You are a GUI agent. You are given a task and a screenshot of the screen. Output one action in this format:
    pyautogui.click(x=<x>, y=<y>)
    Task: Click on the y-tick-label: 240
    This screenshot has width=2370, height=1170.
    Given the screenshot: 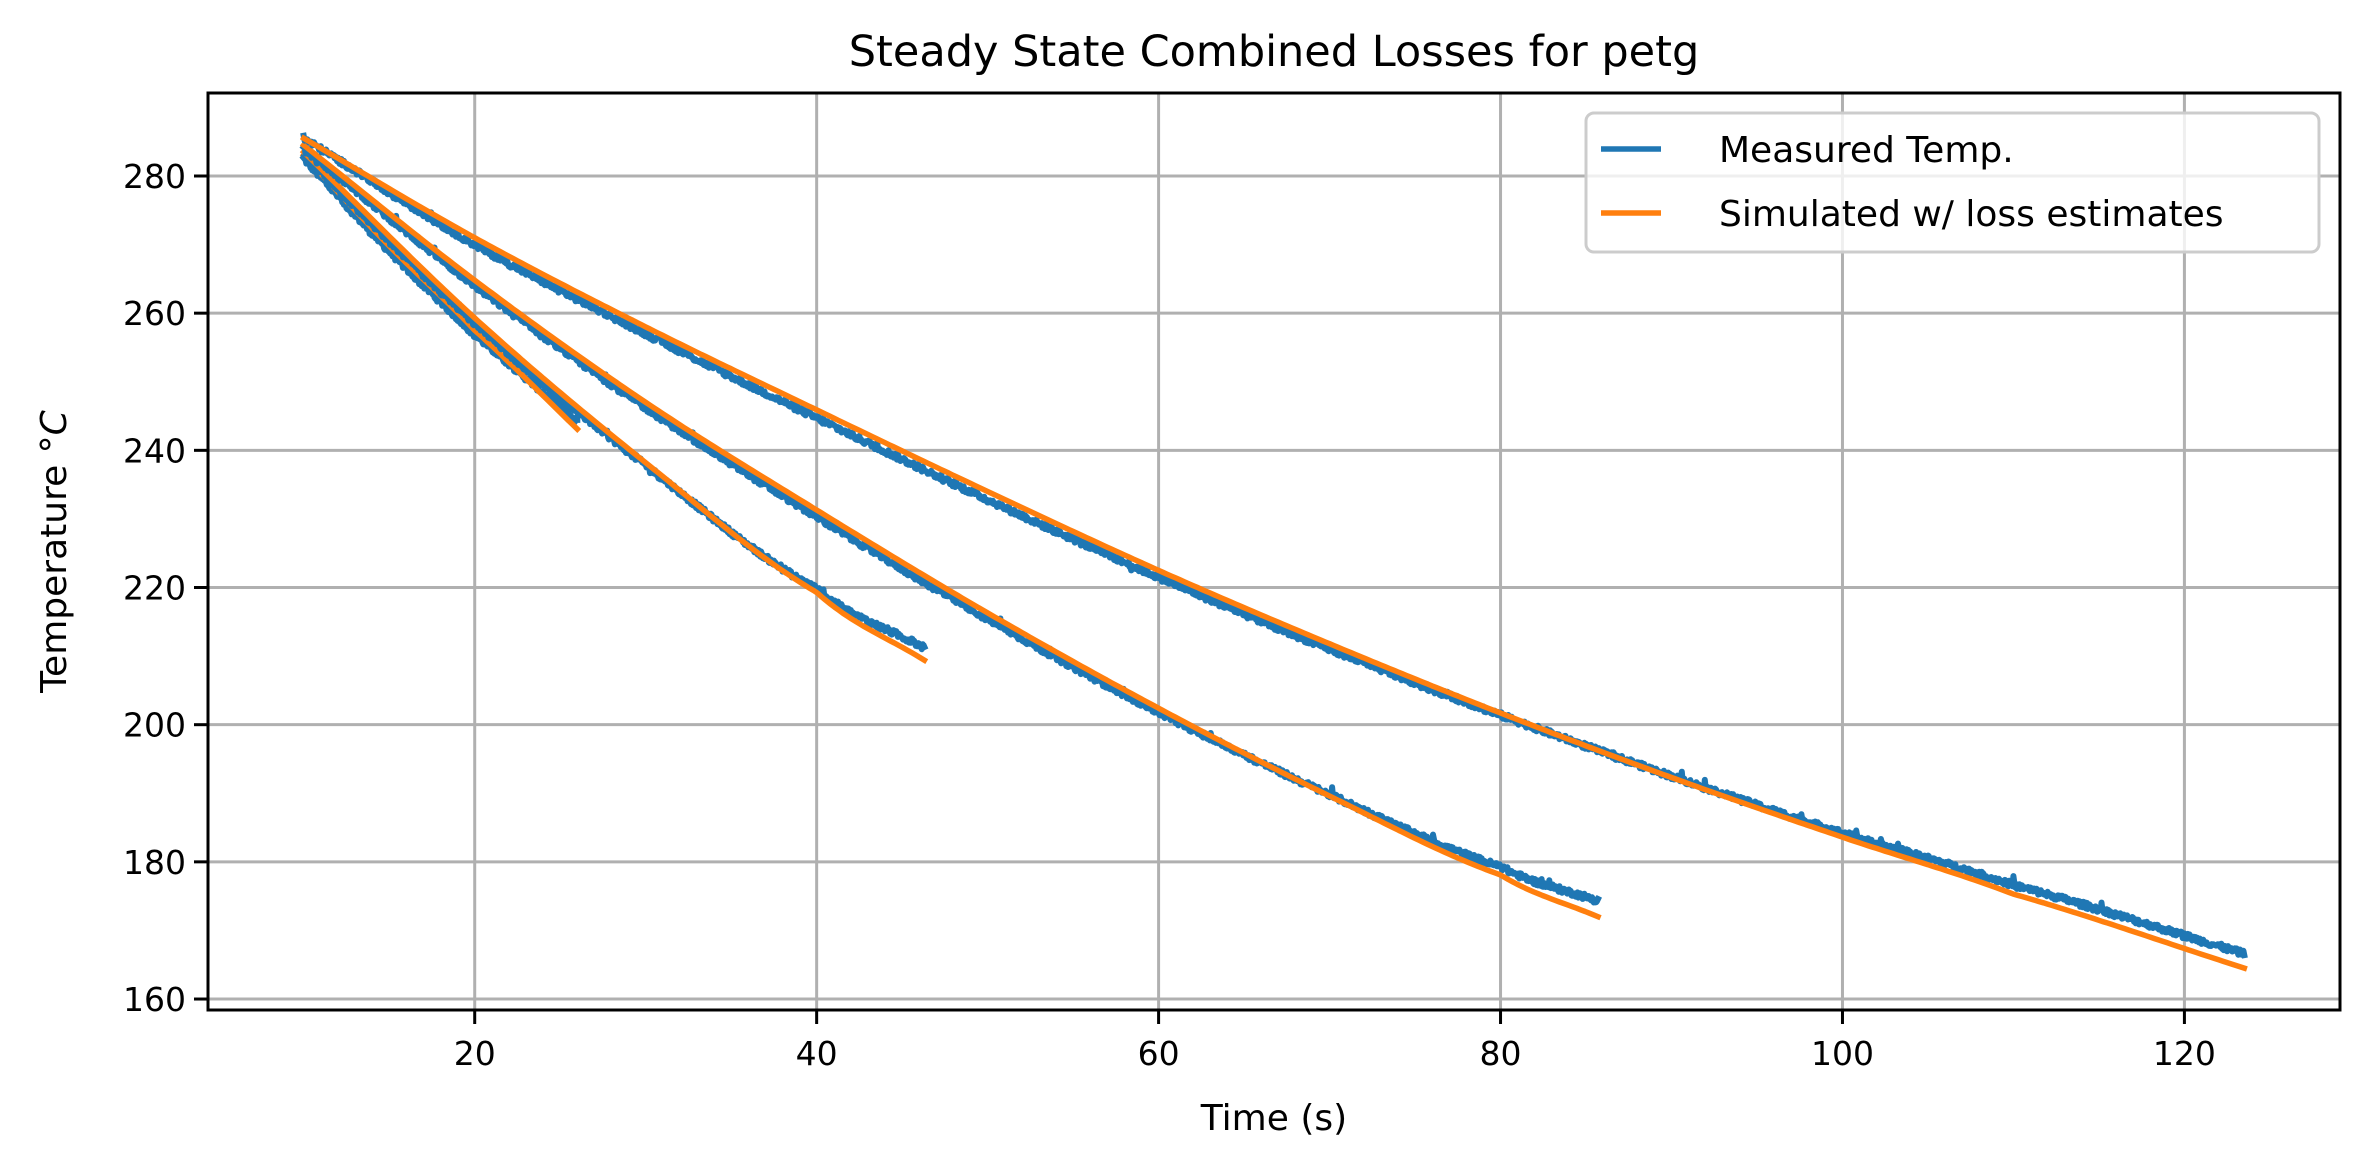 What is the action you would take?
    pyautogui.click(x=154, y=450)
    